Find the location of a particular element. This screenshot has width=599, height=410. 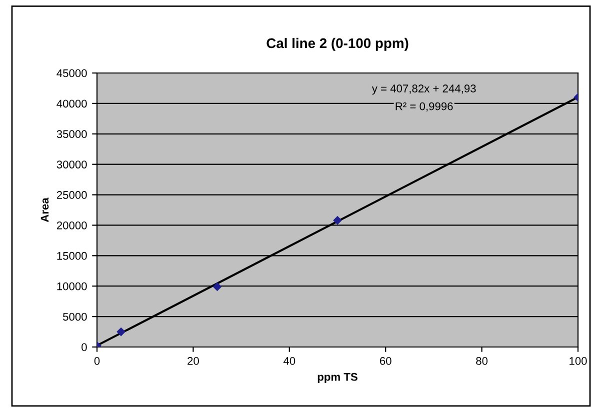

y-tick-label: 10000 is located at coordinates (72, 286).